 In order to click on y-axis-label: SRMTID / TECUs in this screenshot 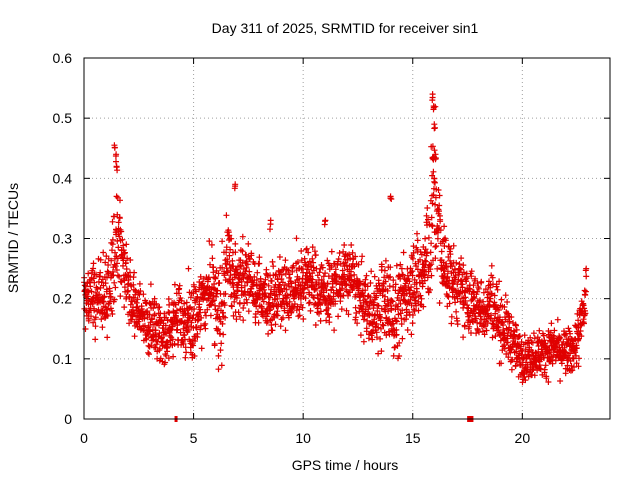, I will do `click(13, 238)`.